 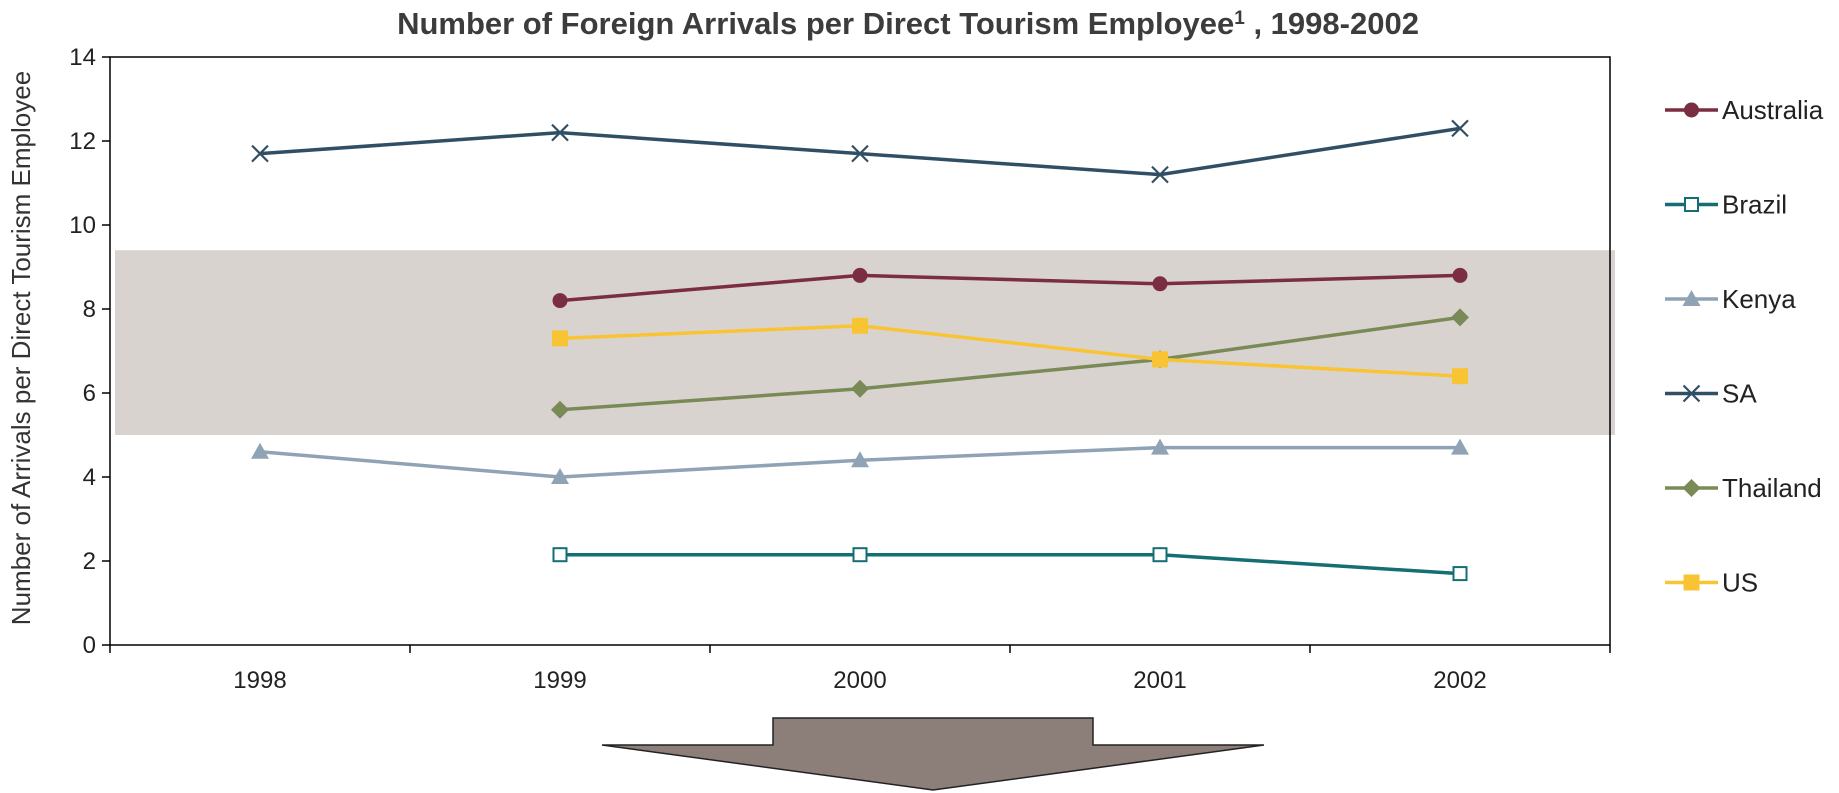 I want to click on legend-label: SA, so click(x=1739, y=394).